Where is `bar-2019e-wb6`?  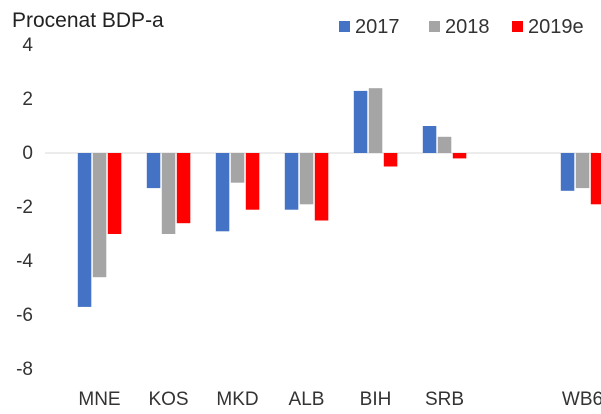
bar-2019e-wb6 is located at coordinates (595, 179).